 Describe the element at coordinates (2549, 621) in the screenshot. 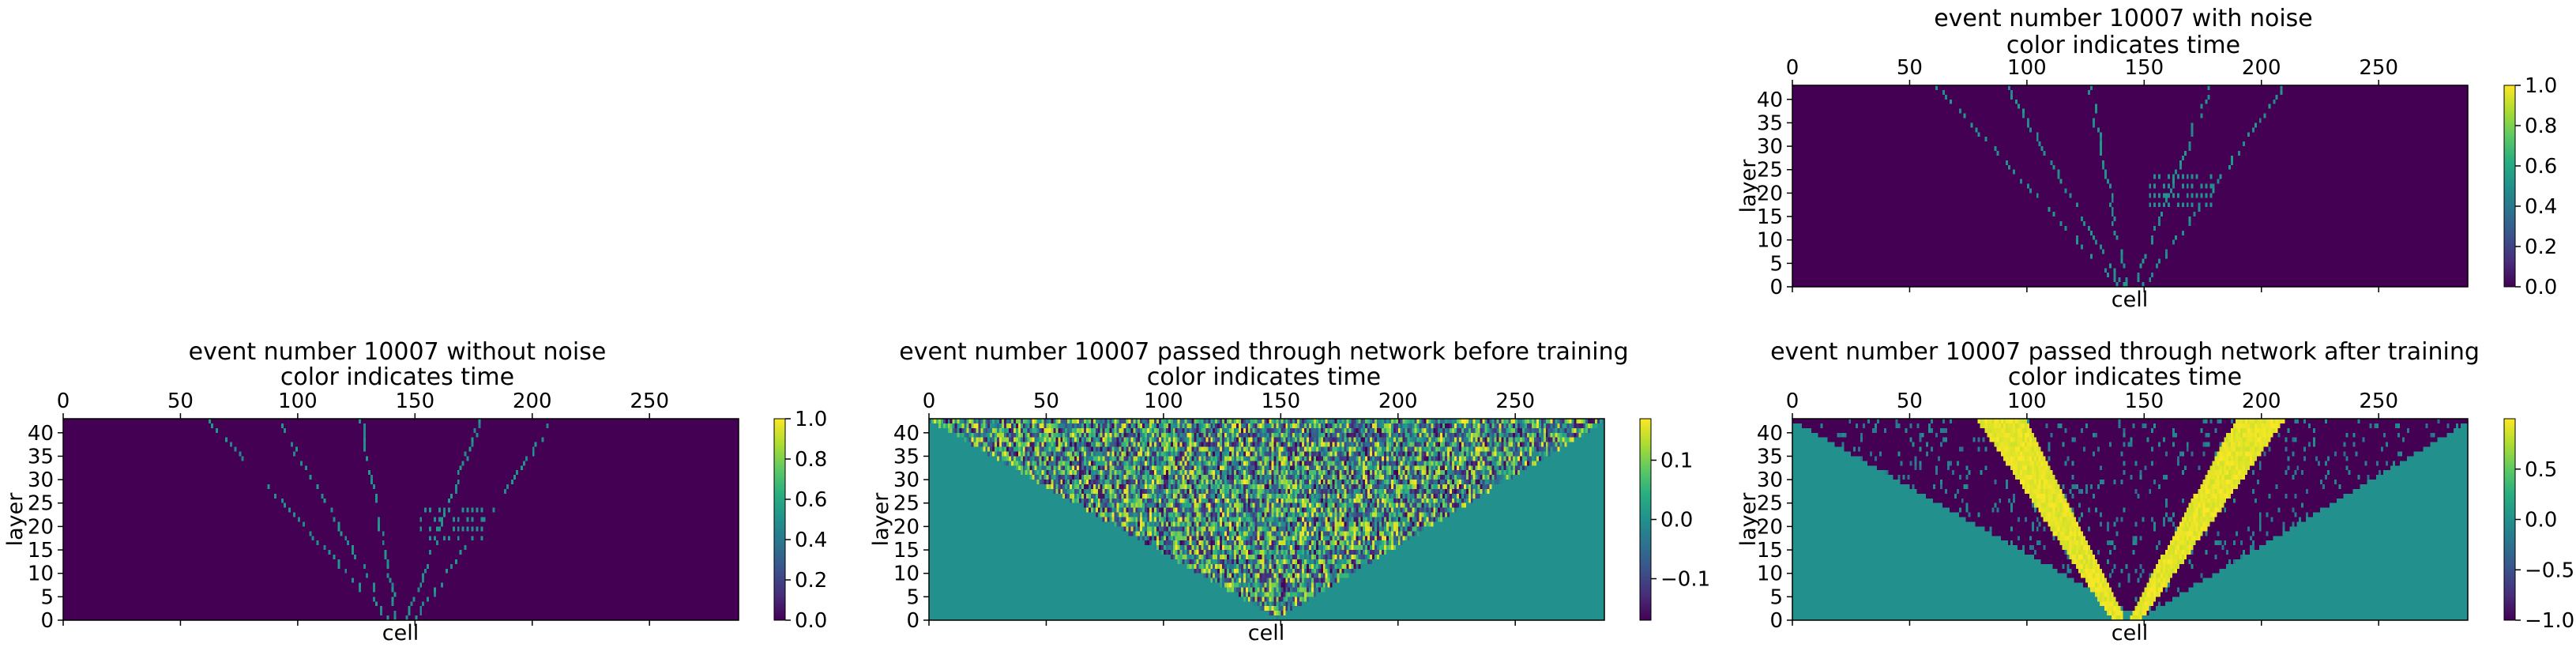

I see `colorbar-tick-label: −1.0` at that location.